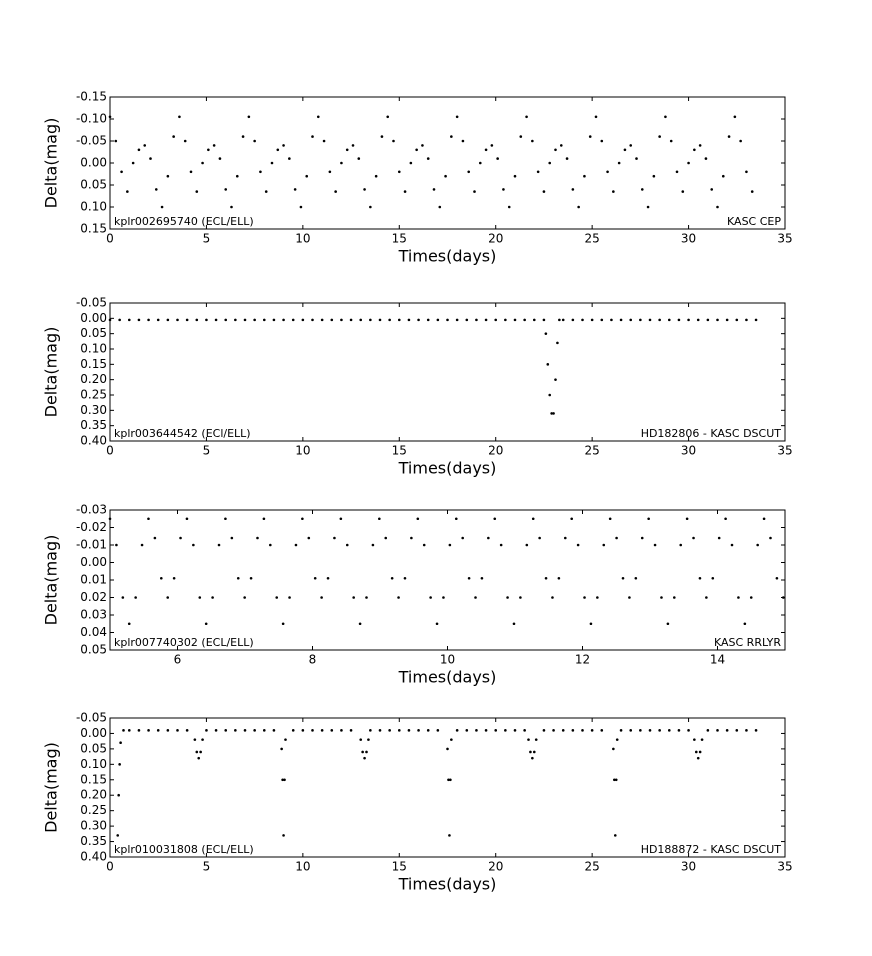  What do you see at coordinates (93, 857) in the screenshot?
I see `y-tick-label: 0.40` at bounding box center [93, 857].